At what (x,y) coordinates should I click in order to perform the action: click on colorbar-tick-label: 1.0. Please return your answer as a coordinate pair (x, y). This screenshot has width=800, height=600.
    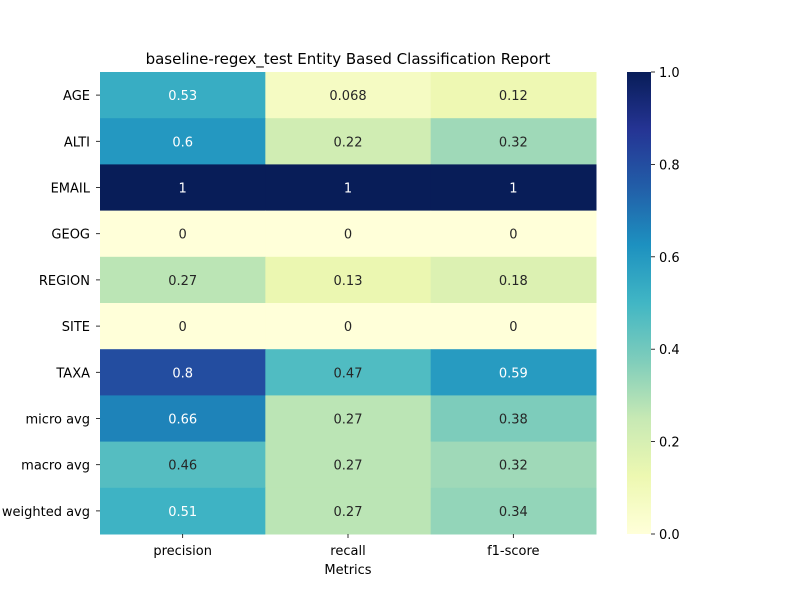
    Looking at the image, I should click on (669, 73).